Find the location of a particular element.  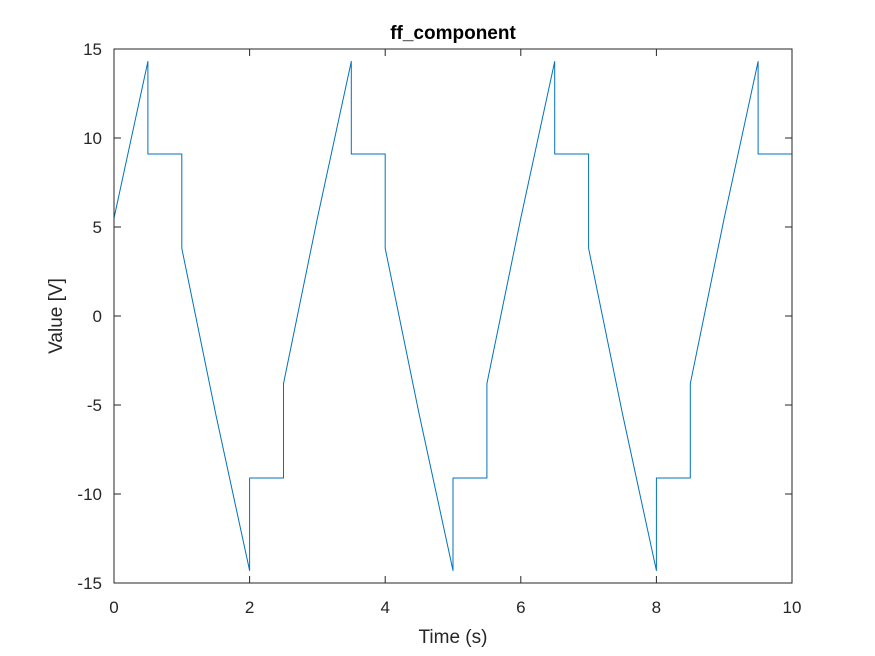

x-tick-label: 10 is located at coordinates (792, 607).